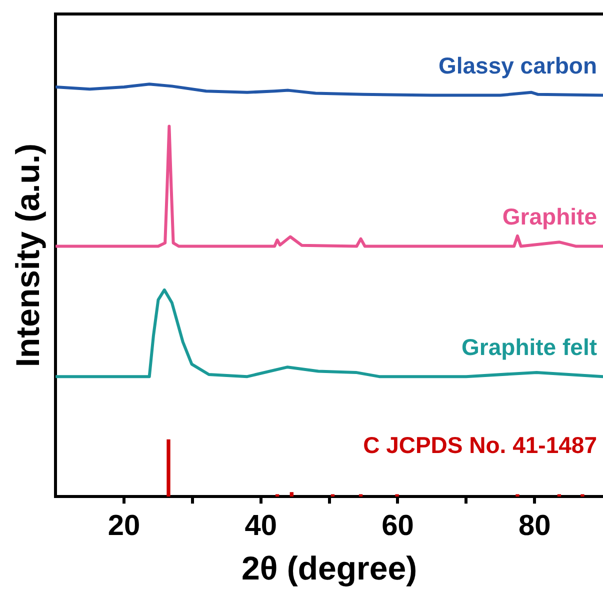  I want to click on series-label: Glassy carbon, so click(517, 65).